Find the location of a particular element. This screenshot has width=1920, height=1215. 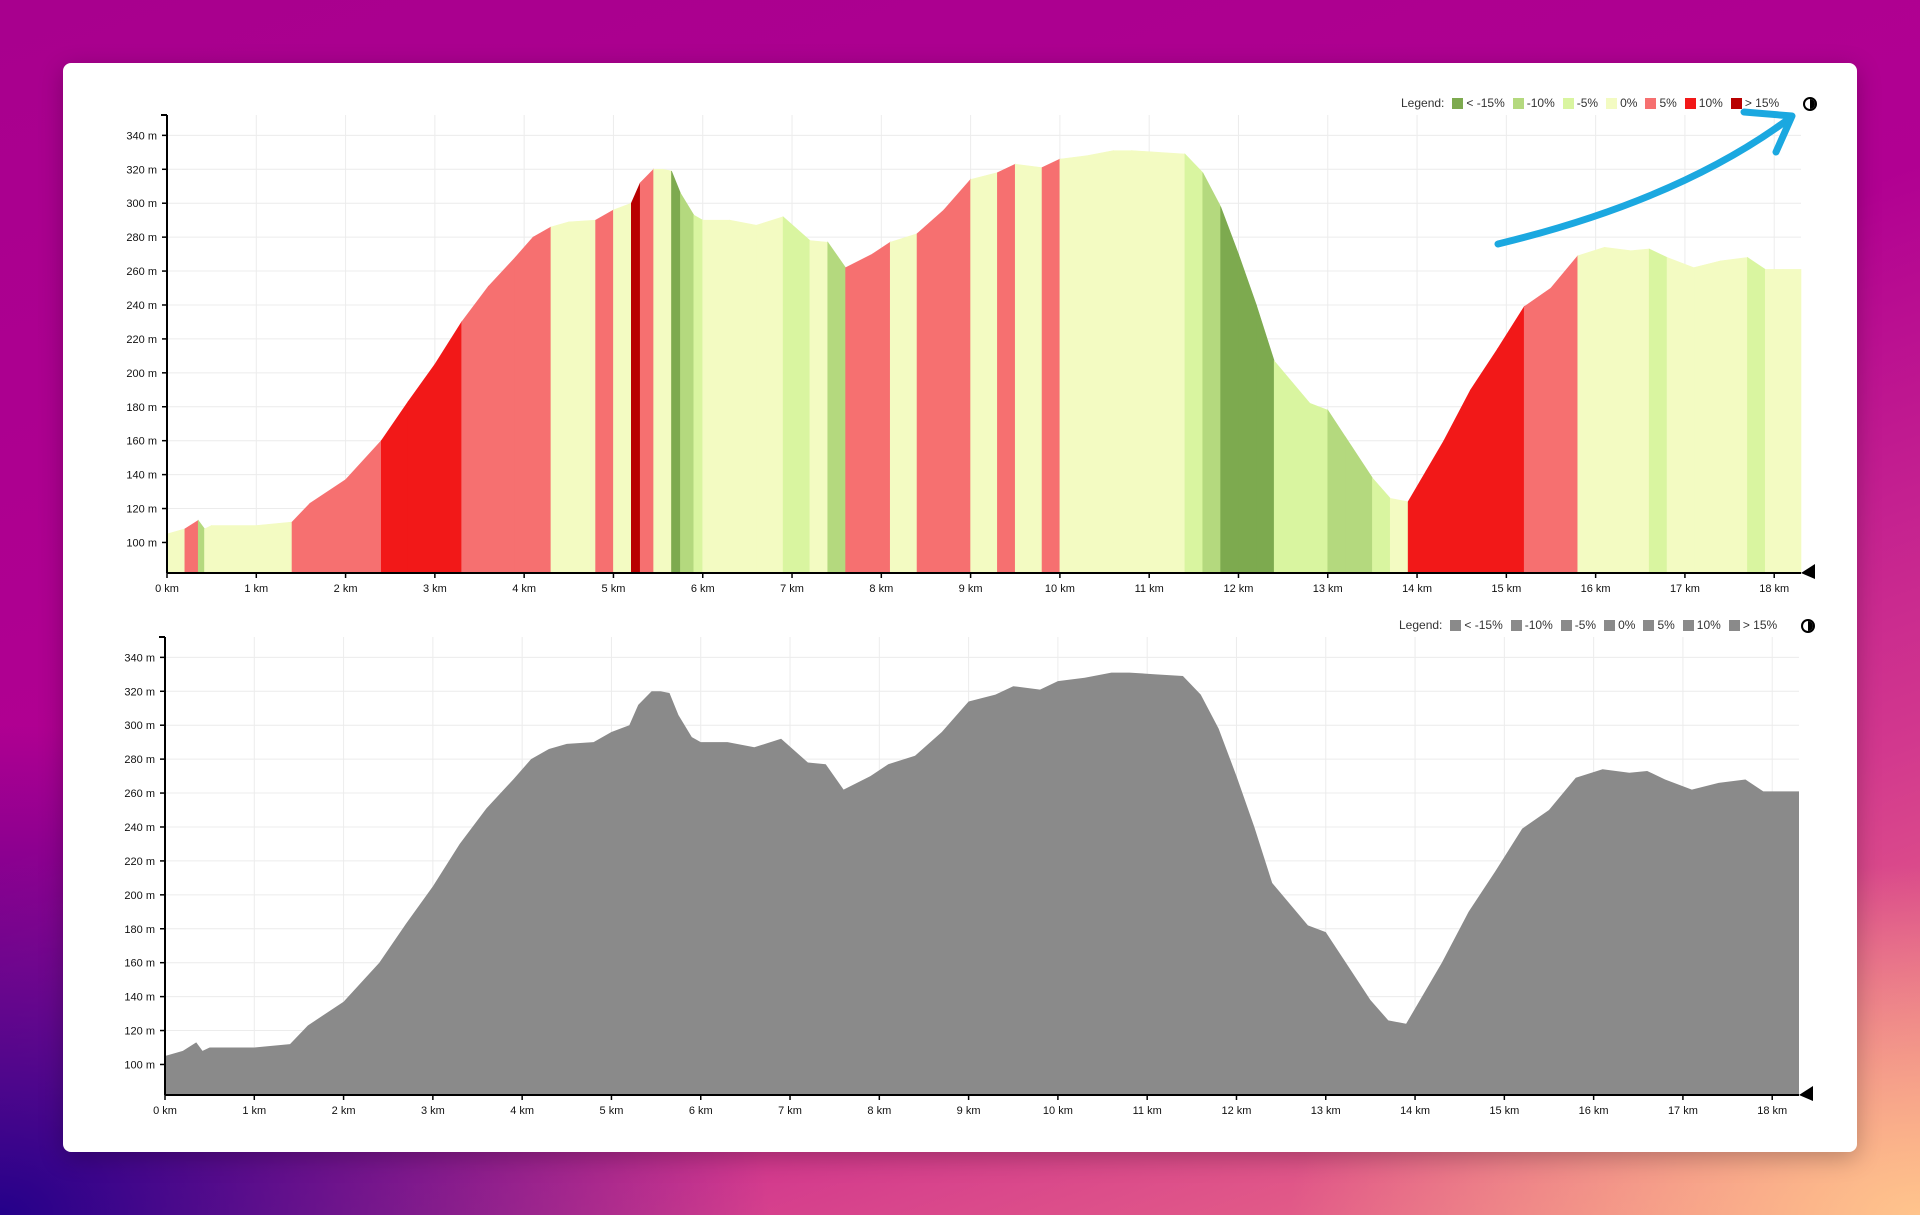

legend-item: 0% is located at coordinates (1619, 625).